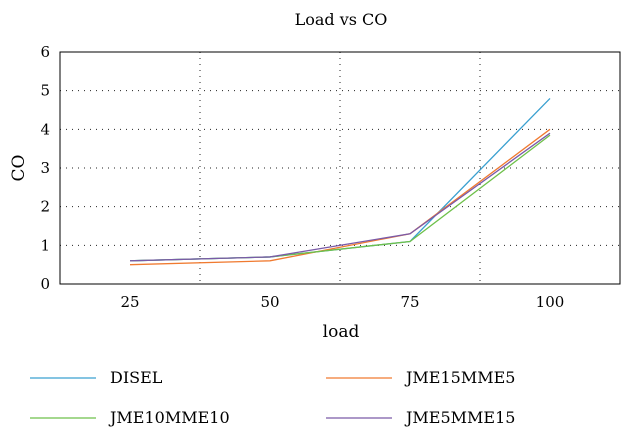  What do you see at coordinates (129, 302) in the screenshot?
I see `x-tick-label: 25` at bounding box center [129, 302].